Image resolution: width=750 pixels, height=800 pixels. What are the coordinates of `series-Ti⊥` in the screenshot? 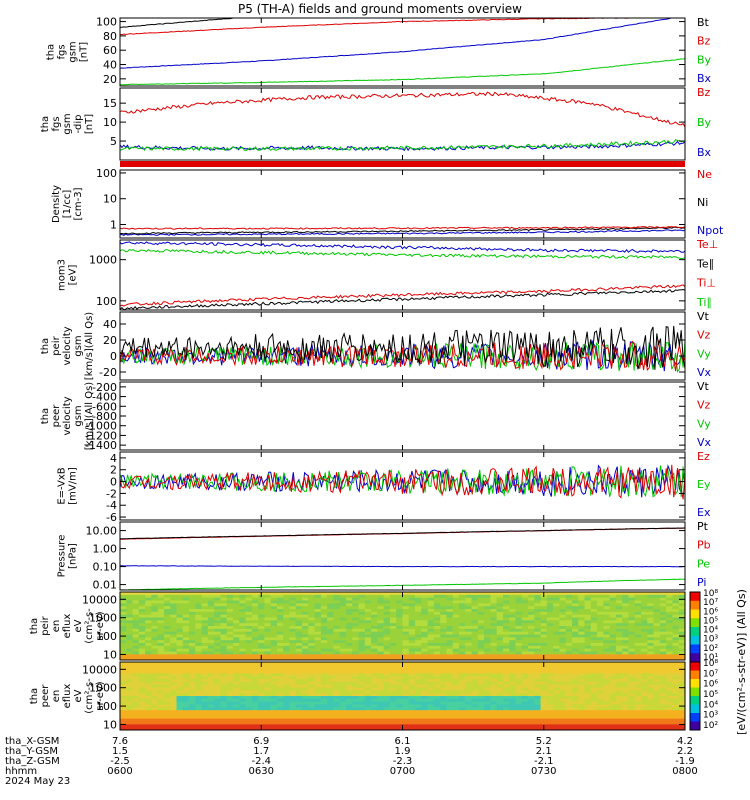 It's located at (402, 295).